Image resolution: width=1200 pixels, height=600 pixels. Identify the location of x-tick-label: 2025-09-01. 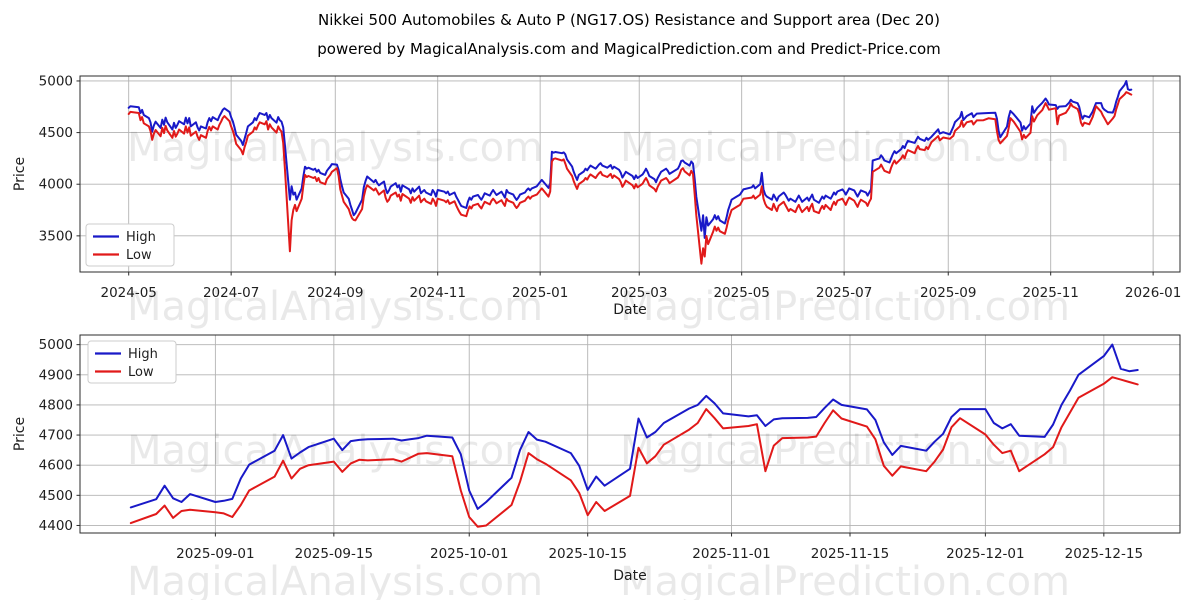
(215, 554).